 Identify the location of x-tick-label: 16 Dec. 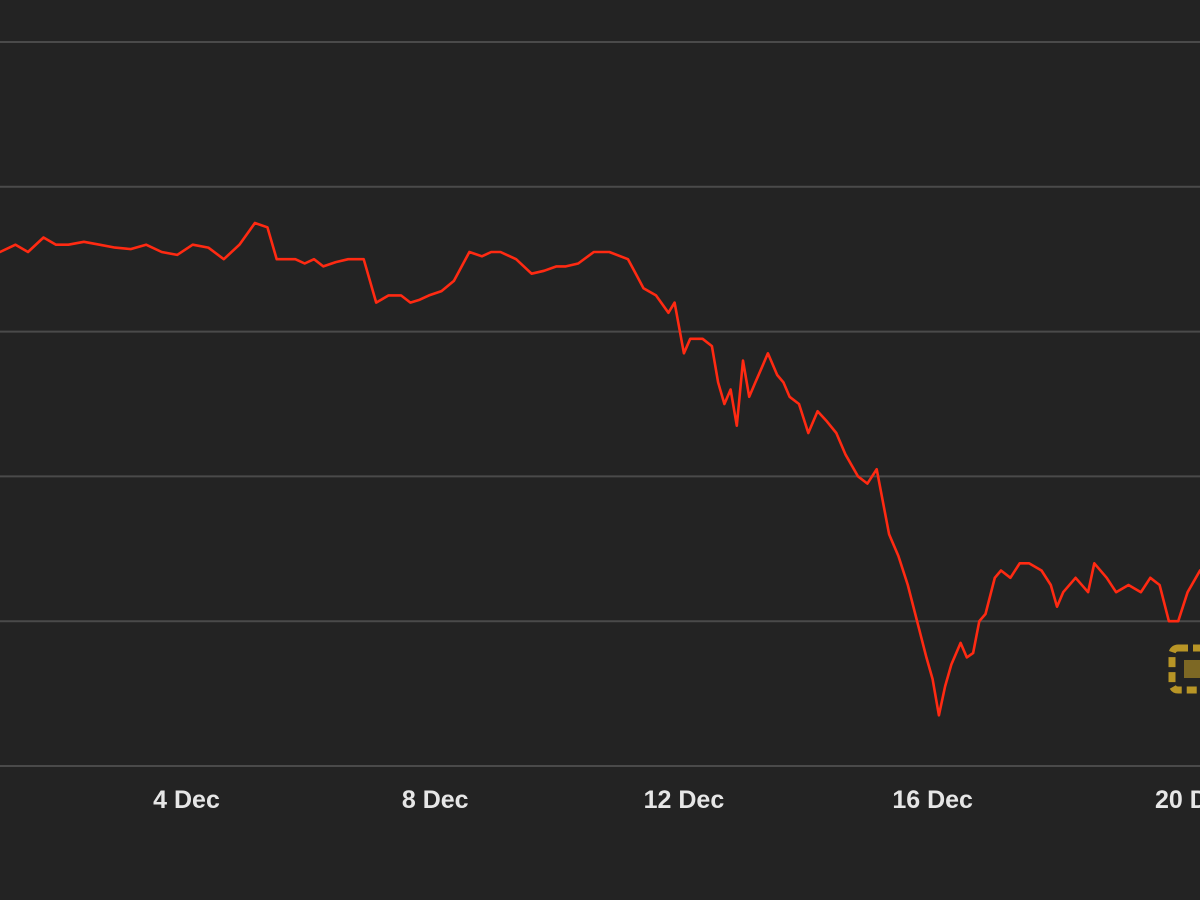
(932, 800).